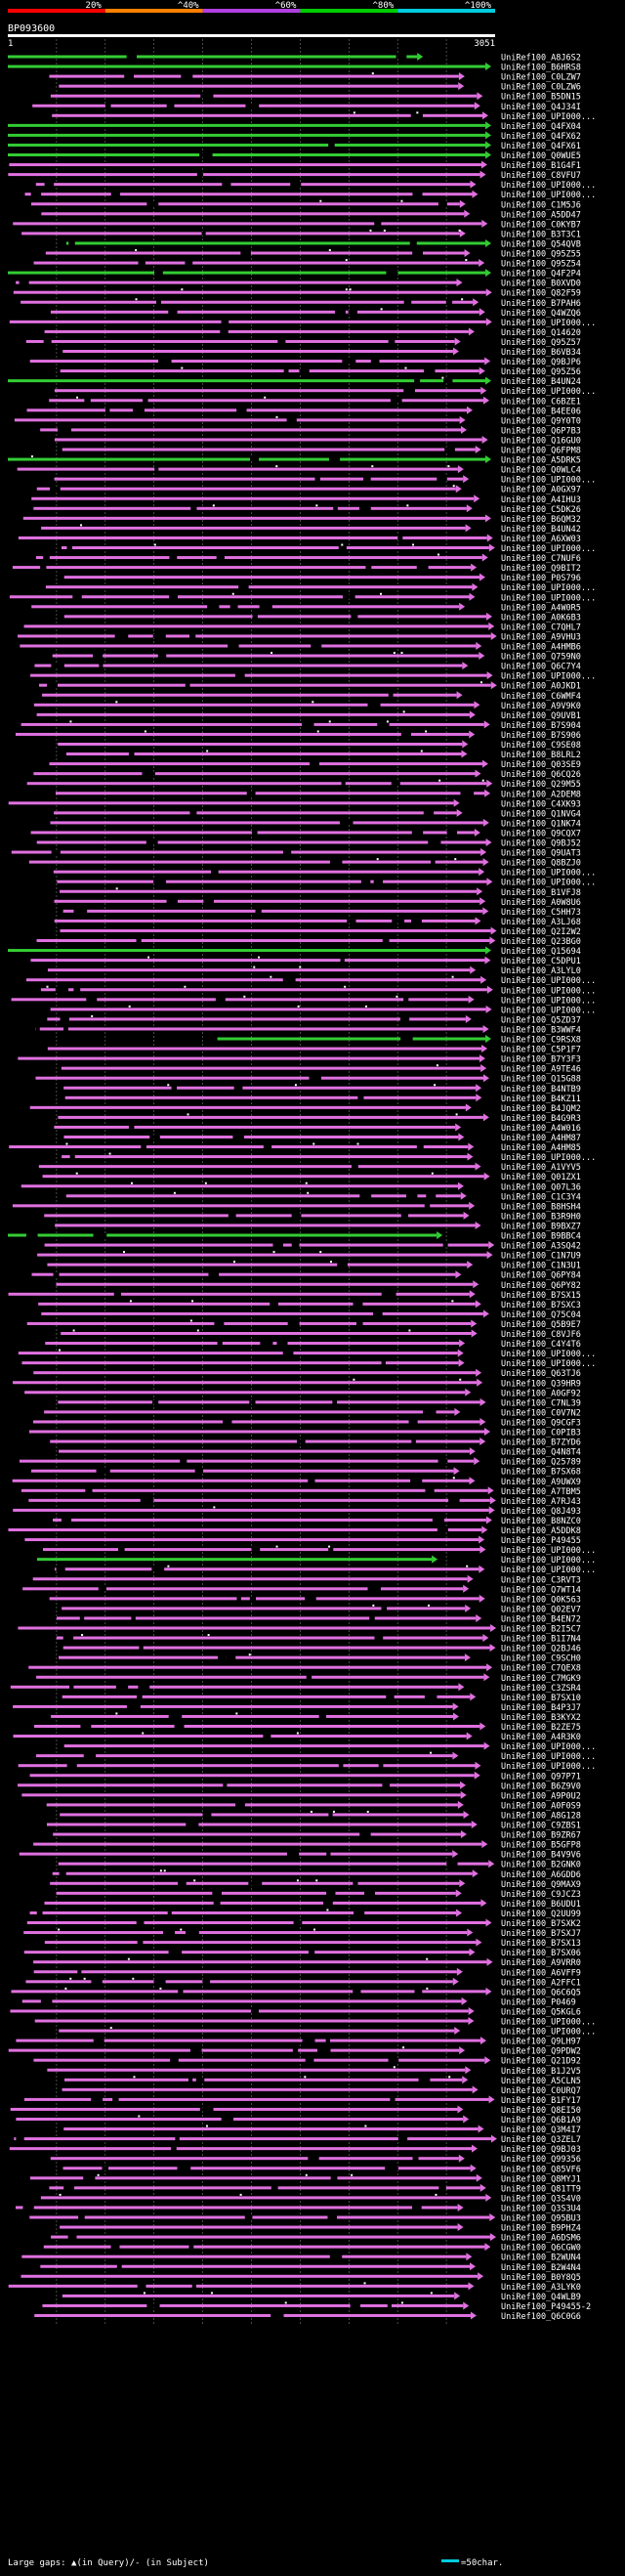  What do you see at coordinates (541, 608) in the screenshot?
I see `row-label: UniRef100_A4W0R5` at bounding box center [541, 608].